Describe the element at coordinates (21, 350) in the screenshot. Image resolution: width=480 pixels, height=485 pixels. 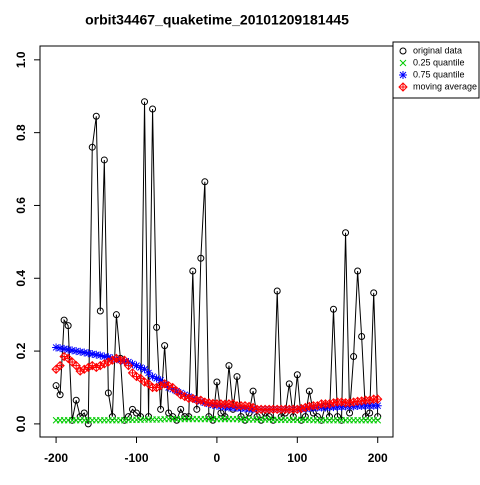
I see `y-tick-label: 0.2` at that location.